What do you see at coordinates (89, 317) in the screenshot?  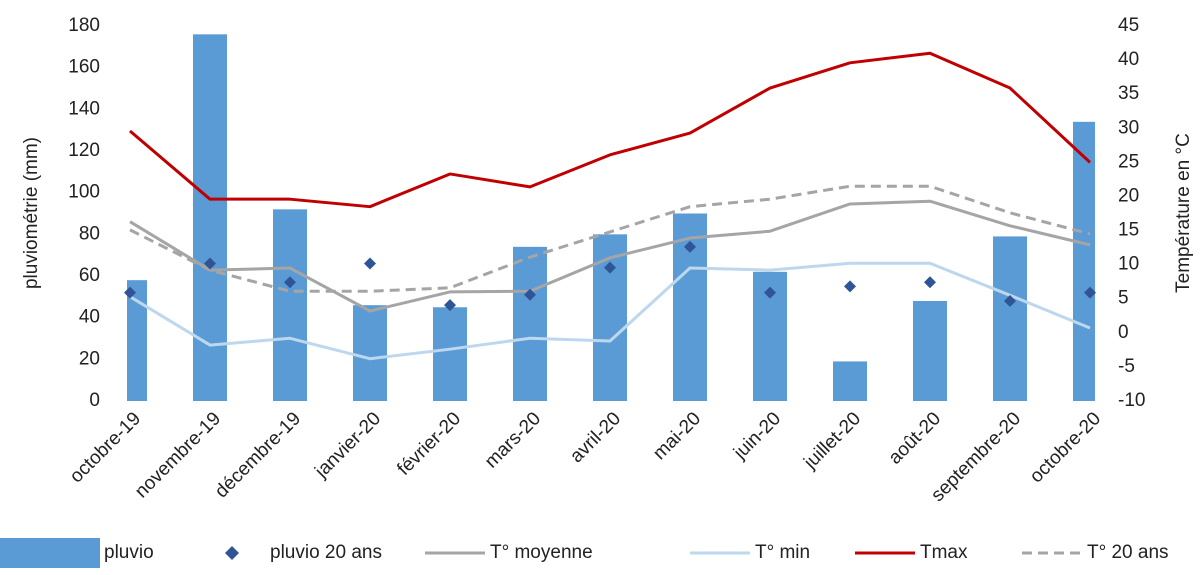 I see `y-tick-label: 40` at bounding box center [89, 317].